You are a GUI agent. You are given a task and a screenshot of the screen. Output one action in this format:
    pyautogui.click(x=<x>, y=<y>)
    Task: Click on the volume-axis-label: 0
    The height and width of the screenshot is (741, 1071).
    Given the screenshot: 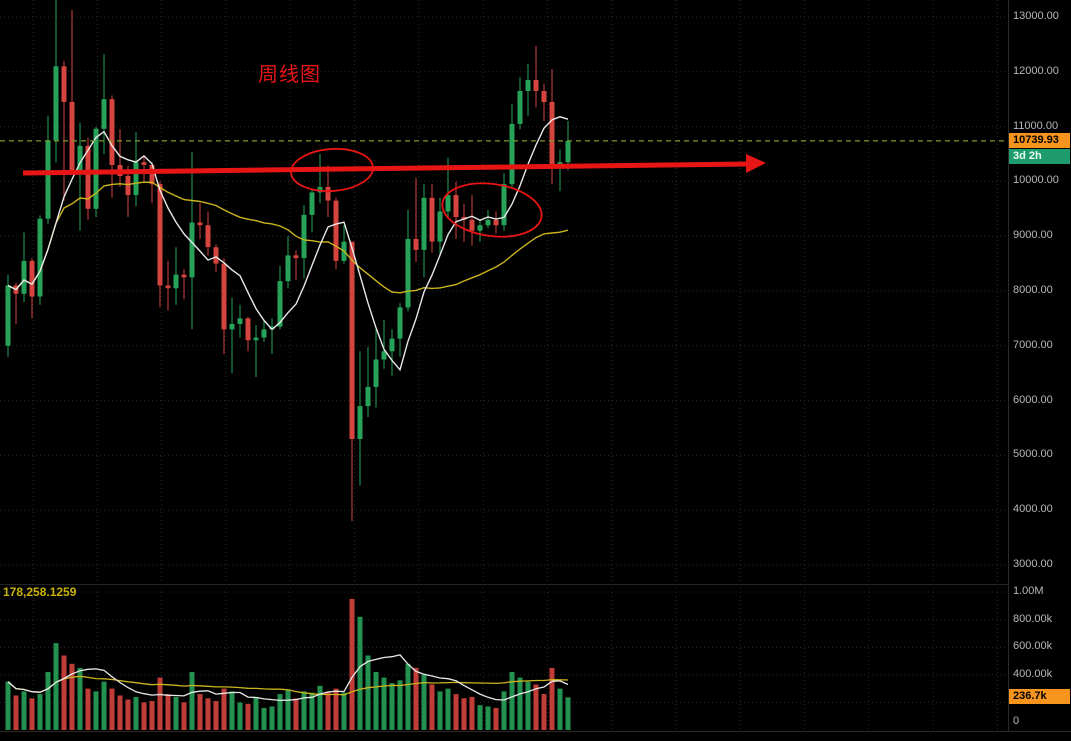 What is the action you would take?
    pyautogui.click(x=1016, y=721)
    